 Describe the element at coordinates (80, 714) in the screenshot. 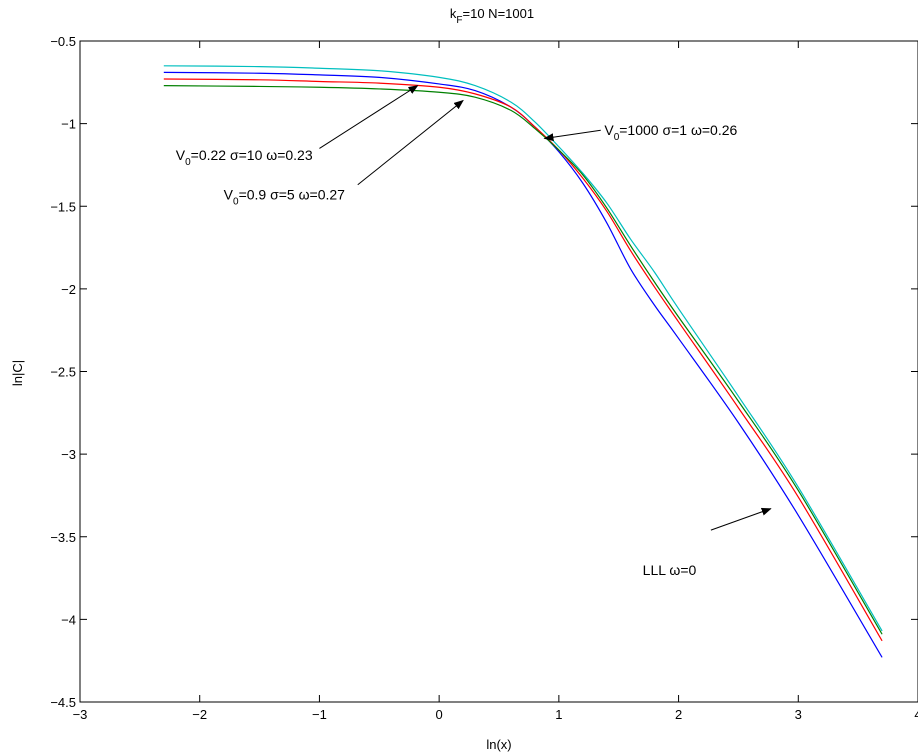

I see `x-tick-label: −3` at that location.